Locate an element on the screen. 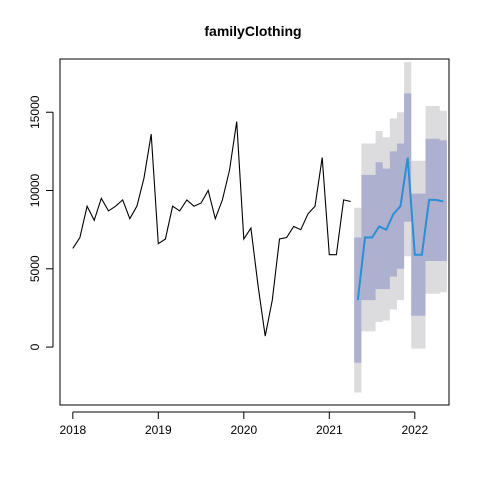 The width and height of the screenshot is (480, 480). x-tick-label: 2020 is located at coordinates (243, 430).